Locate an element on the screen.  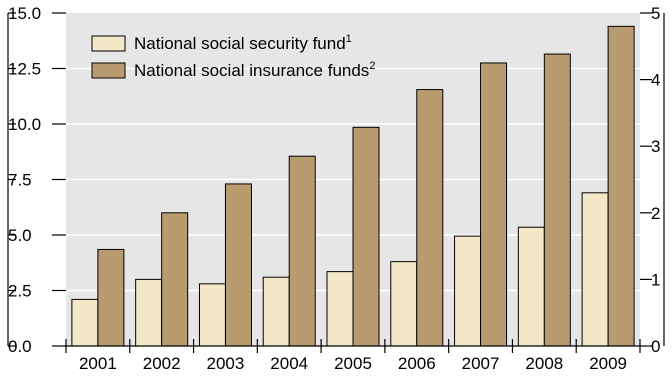
x-tick-label: 2007 is located at coordinates (481, 363).